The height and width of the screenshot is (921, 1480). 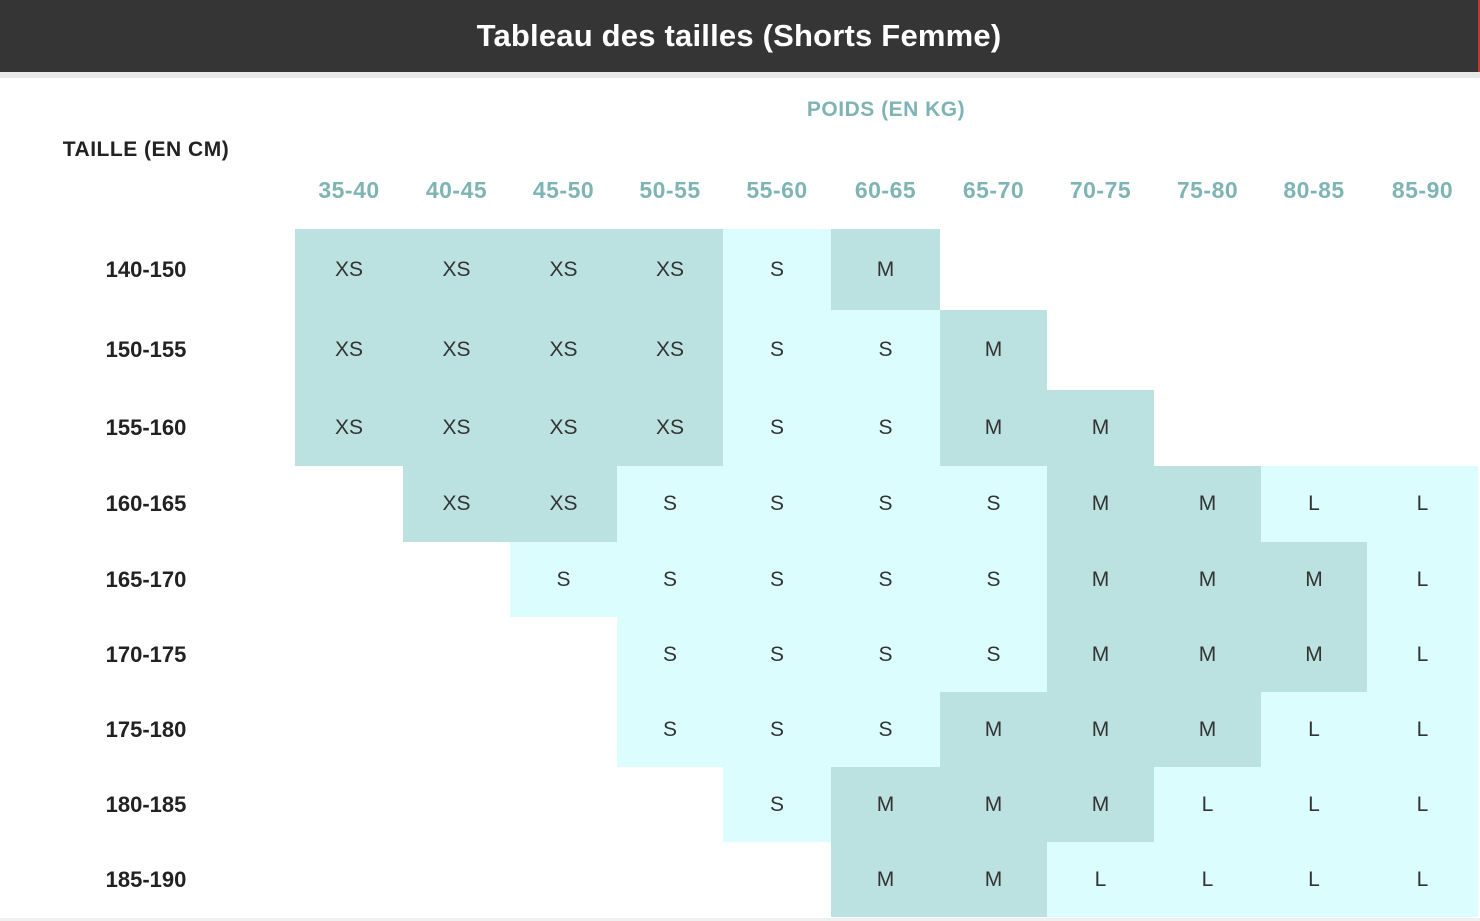 I want to click on height-range-header: 150-155, so click(x=146, y=349).